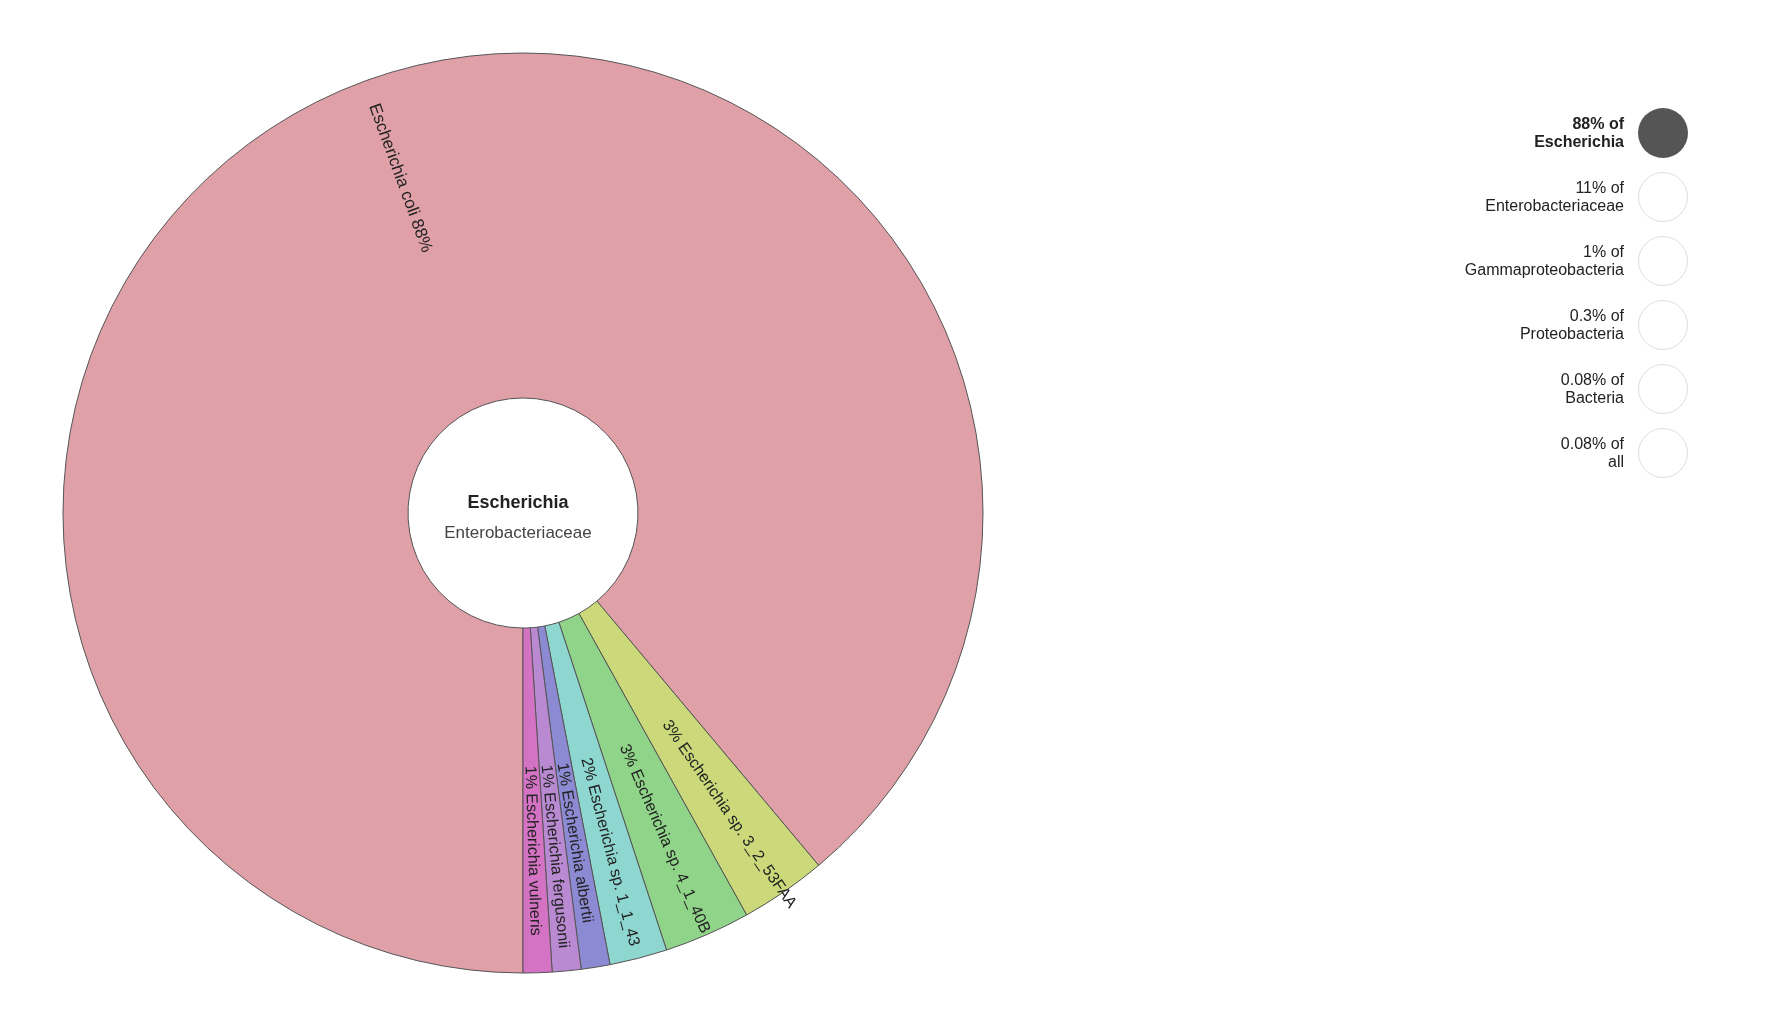  I want to click on slice-label: Escherichia vulneris, so click(534, 864).